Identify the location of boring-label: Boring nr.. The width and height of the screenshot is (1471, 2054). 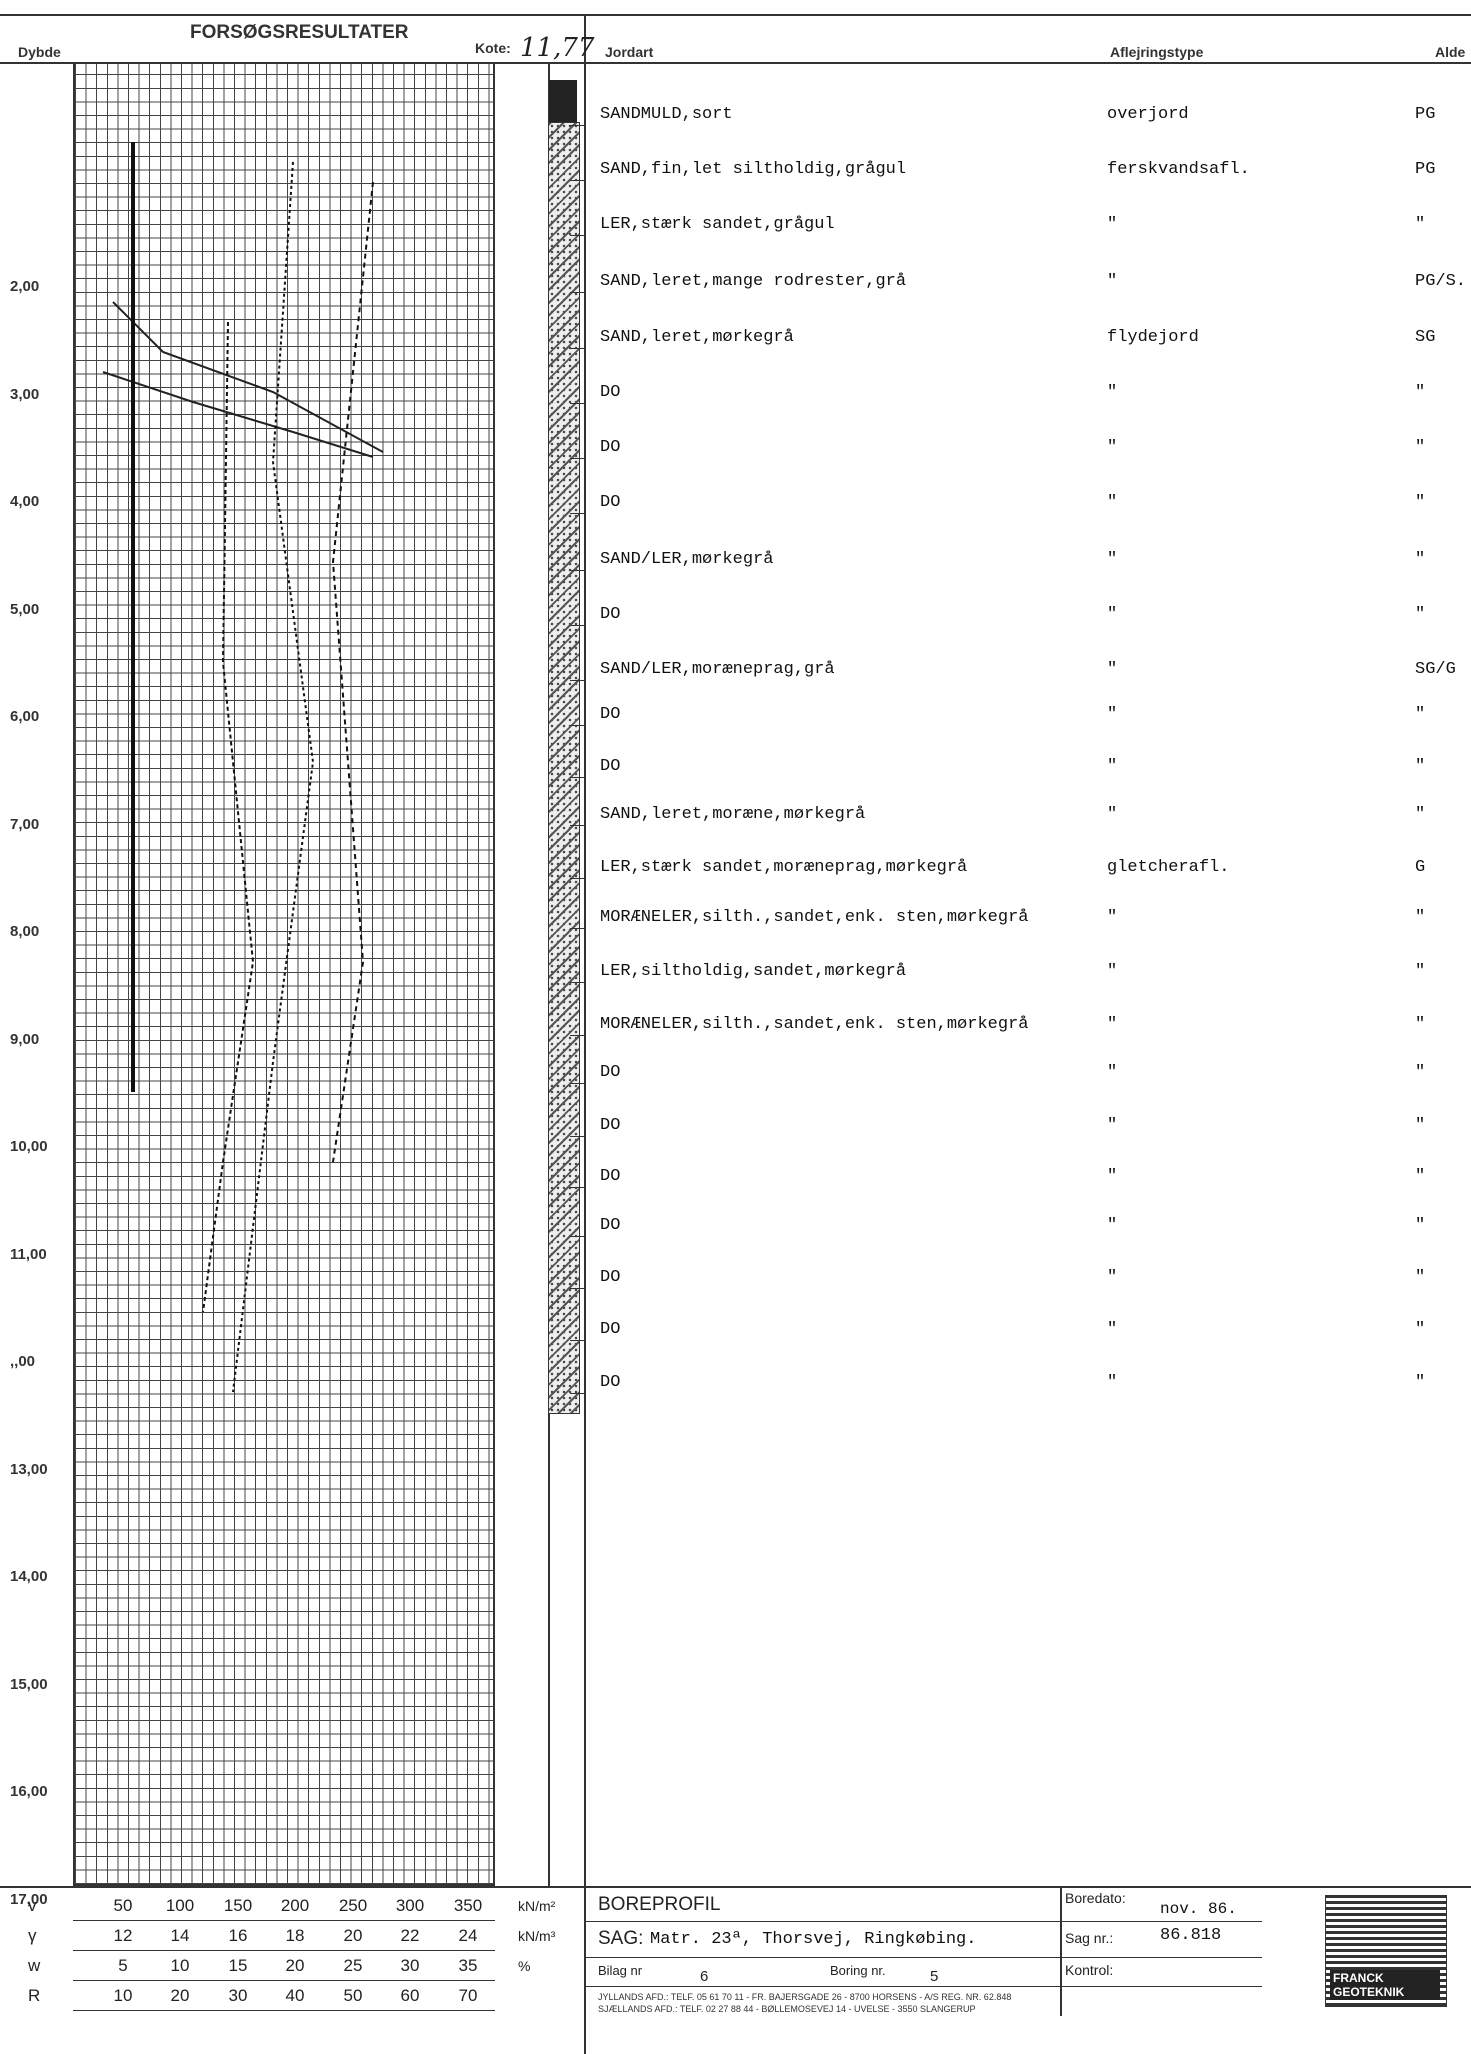
(858, 1970).